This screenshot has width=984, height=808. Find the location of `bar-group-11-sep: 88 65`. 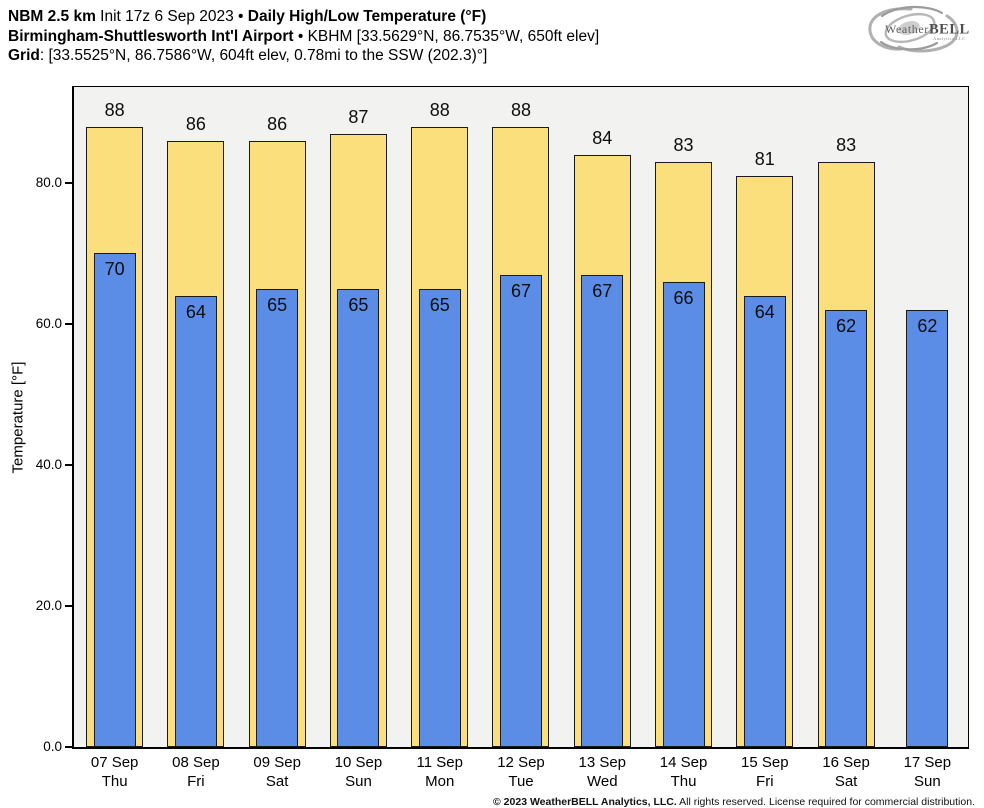

bar-group-11-sep: 88 65 is located at coordinates (439, 417).